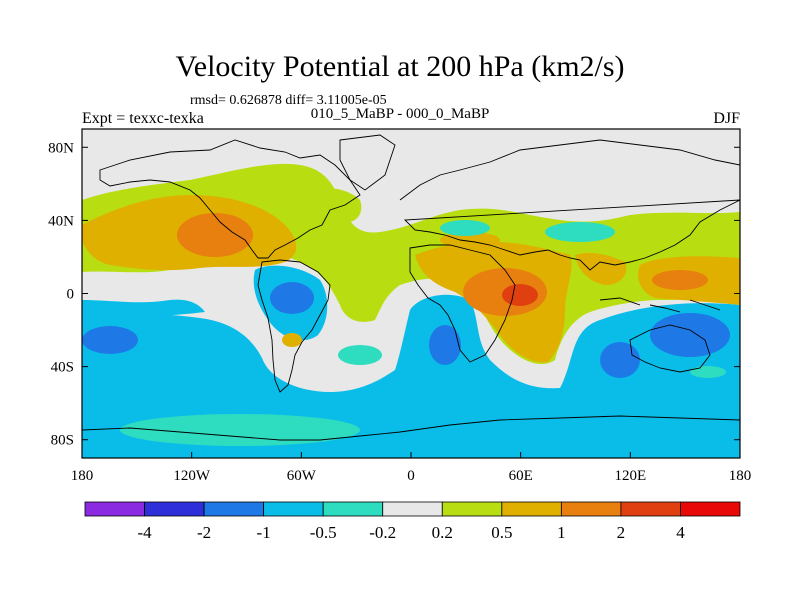 This screenshot has width=800, height=600. Describe the element at coordinates (240, 430) in the screenshot. I see `southern-ocean-teal` at that location.